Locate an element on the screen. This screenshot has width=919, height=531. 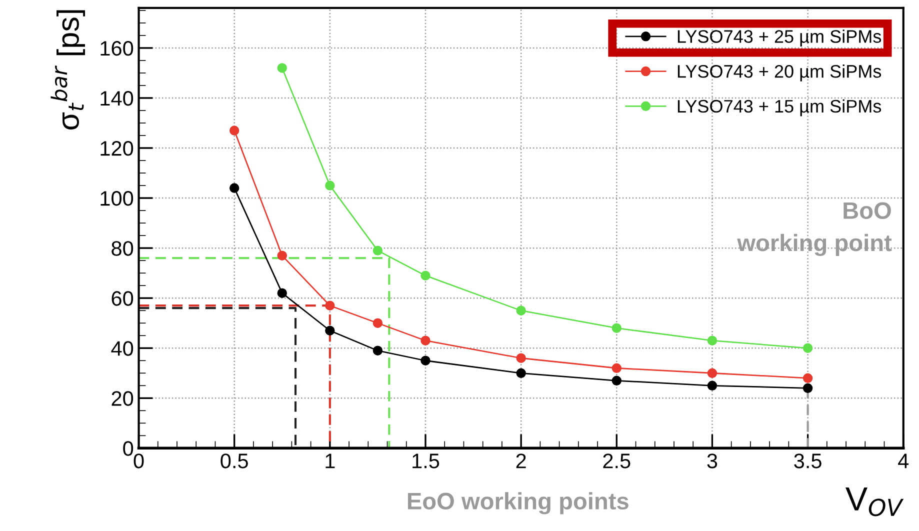
y-tick-label: 160 is located at coordinates (117, 48).